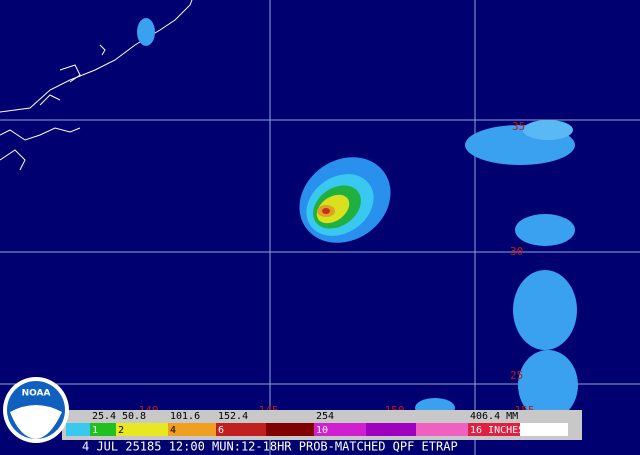  Describe the element at coordinates (104, 416) in the screenshot. I see `mm-label: 25.4` at that location.